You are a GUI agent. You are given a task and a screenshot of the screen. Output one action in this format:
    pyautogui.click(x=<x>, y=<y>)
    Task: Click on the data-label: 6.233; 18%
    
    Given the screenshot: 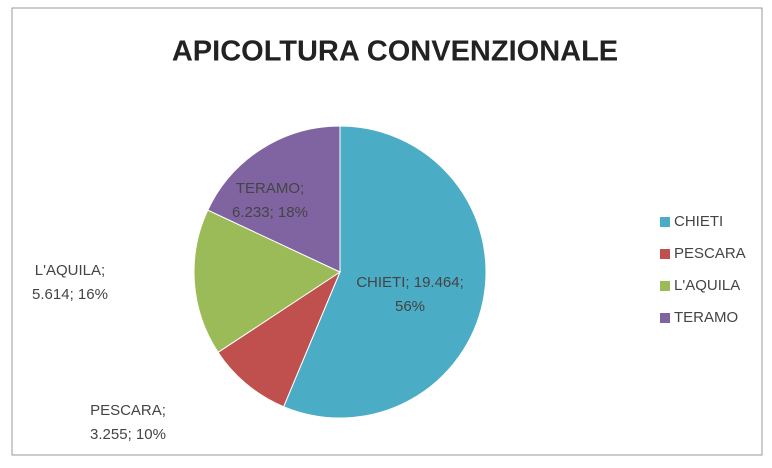 What is the action you would take?
    pyautogui.click(x=270, y=212)
    